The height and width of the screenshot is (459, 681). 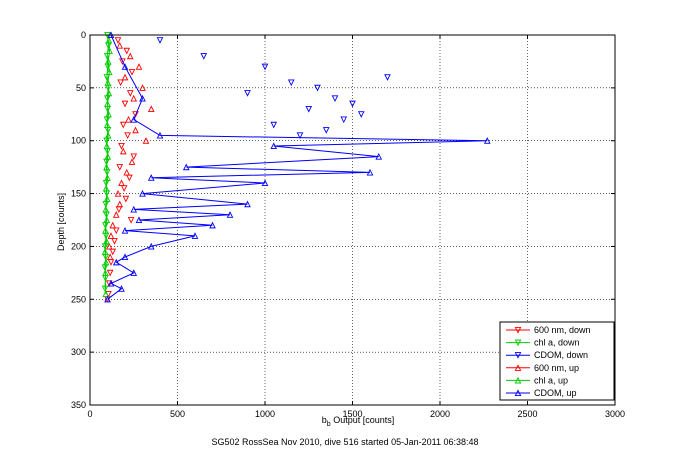 What do you see at coordinates (352, 414) in the screenshot?
I see `x-tick-label: 1500` at bounding box center [352, 414].